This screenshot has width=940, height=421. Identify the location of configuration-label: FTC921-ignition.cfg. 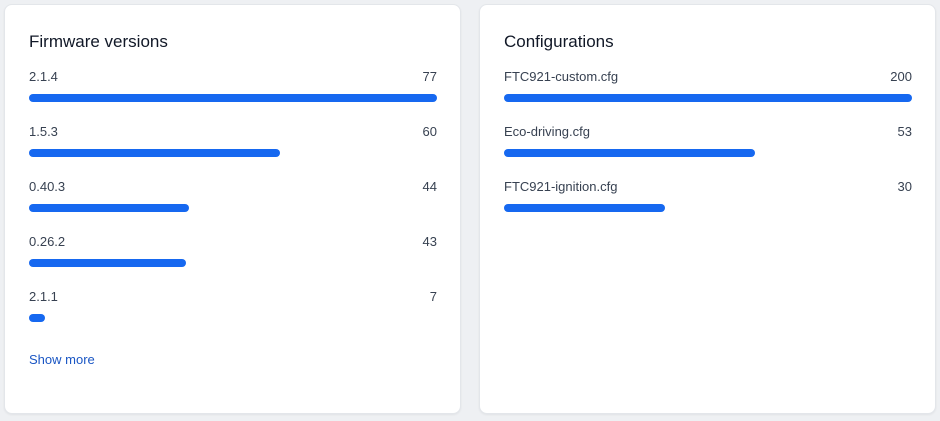
(561, 186).